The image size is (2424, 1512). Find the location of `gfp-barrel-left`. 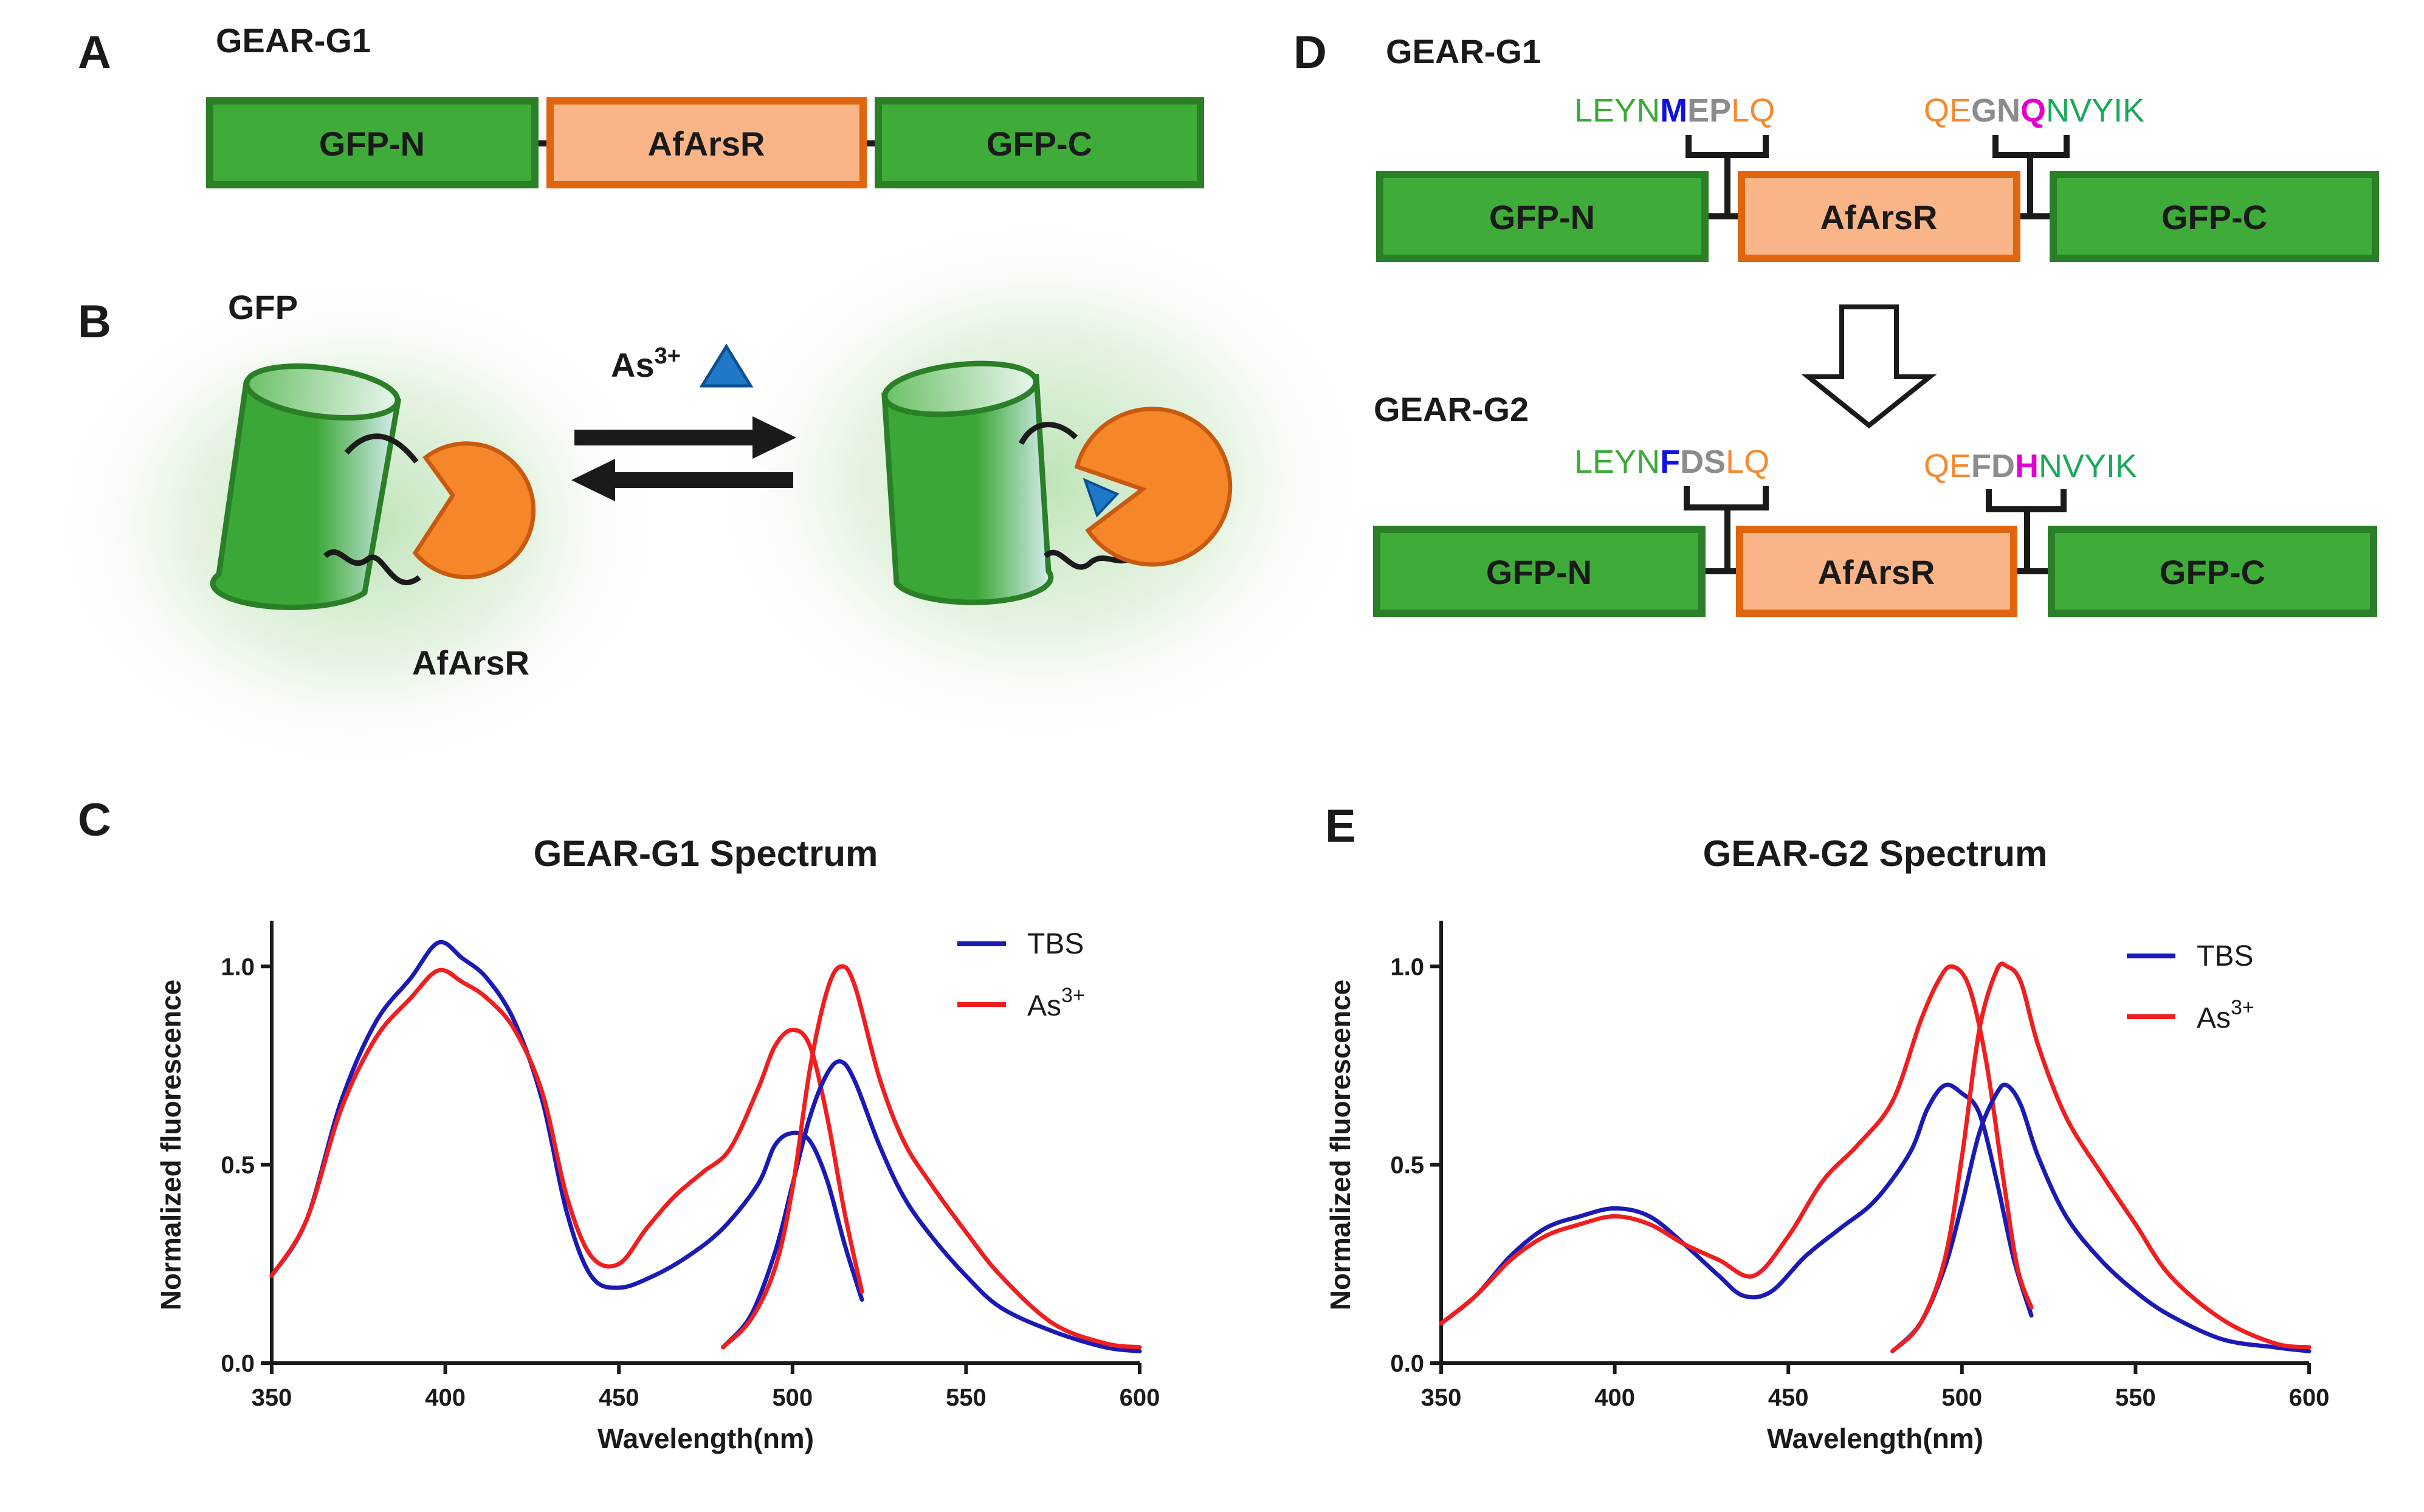

gfp-barrel-left is located at coordinates (306, 487).